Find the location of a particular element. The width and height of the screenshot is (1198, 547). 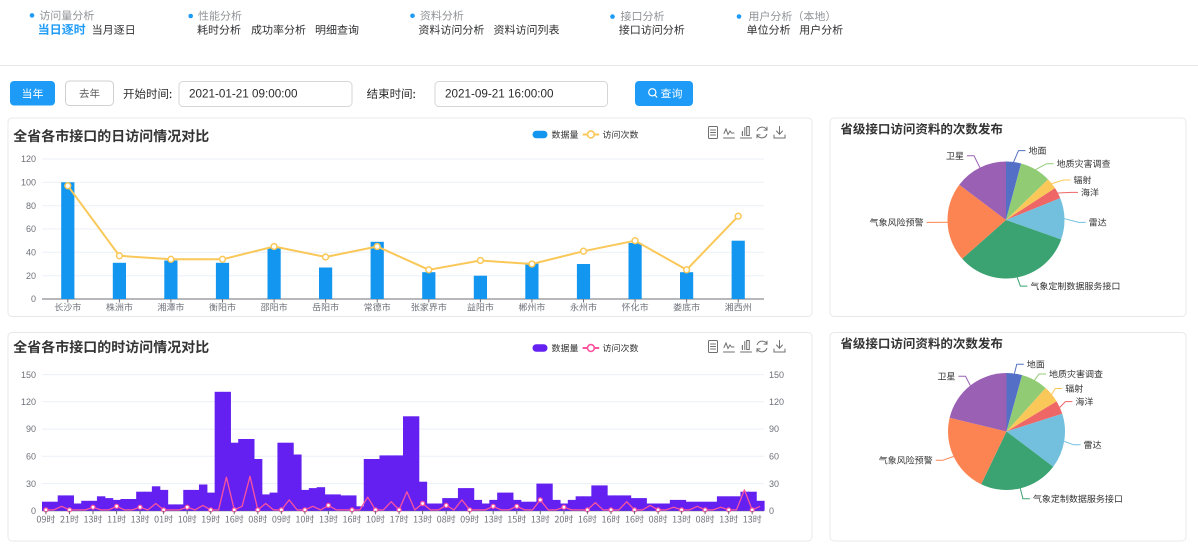

svg-text: 80 is located at coordinates (31, 206).